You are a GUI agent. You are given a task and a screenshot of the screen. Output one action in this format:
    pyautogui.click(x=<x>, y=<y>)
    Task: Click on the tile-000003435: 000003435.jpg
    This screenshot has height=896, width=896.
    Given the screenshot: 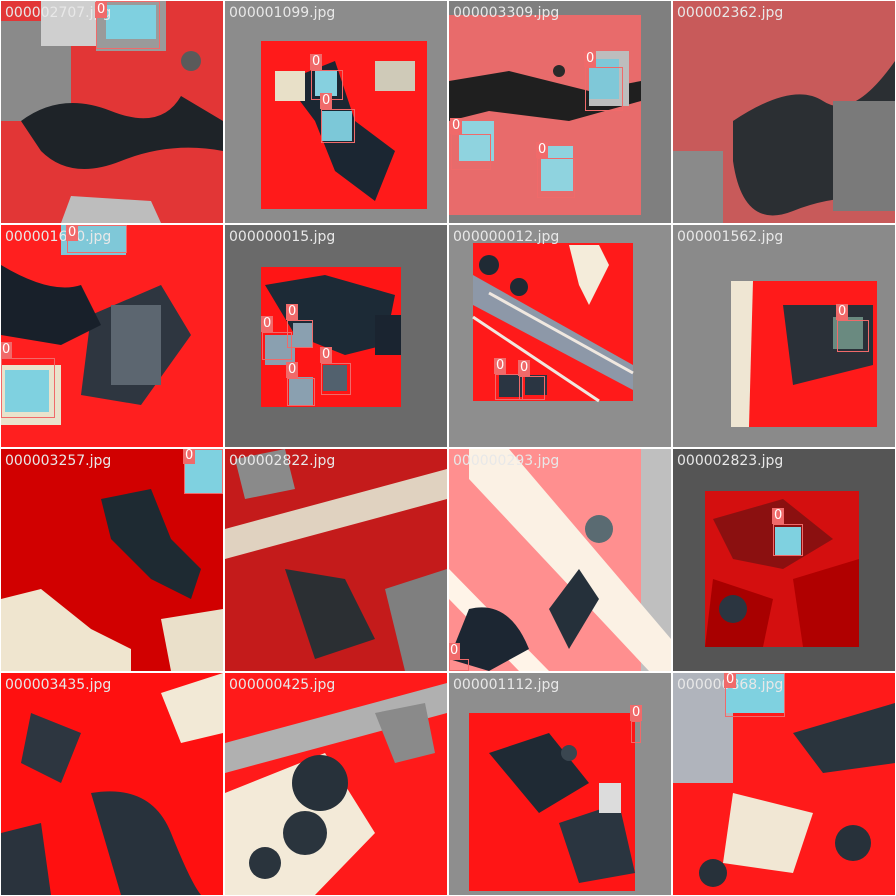 What is the action you would take?
    pyautogui.click(x=112, y=784)
    